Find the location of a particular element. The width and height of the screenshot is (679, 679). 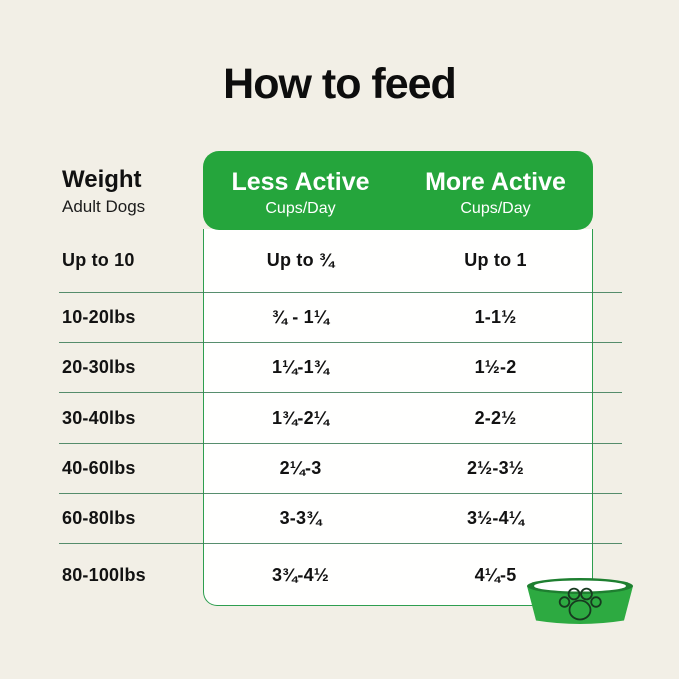

table-row: 10-20lbs ¾ - 1¼ 1-1½ is located at coordinates (340, 318).